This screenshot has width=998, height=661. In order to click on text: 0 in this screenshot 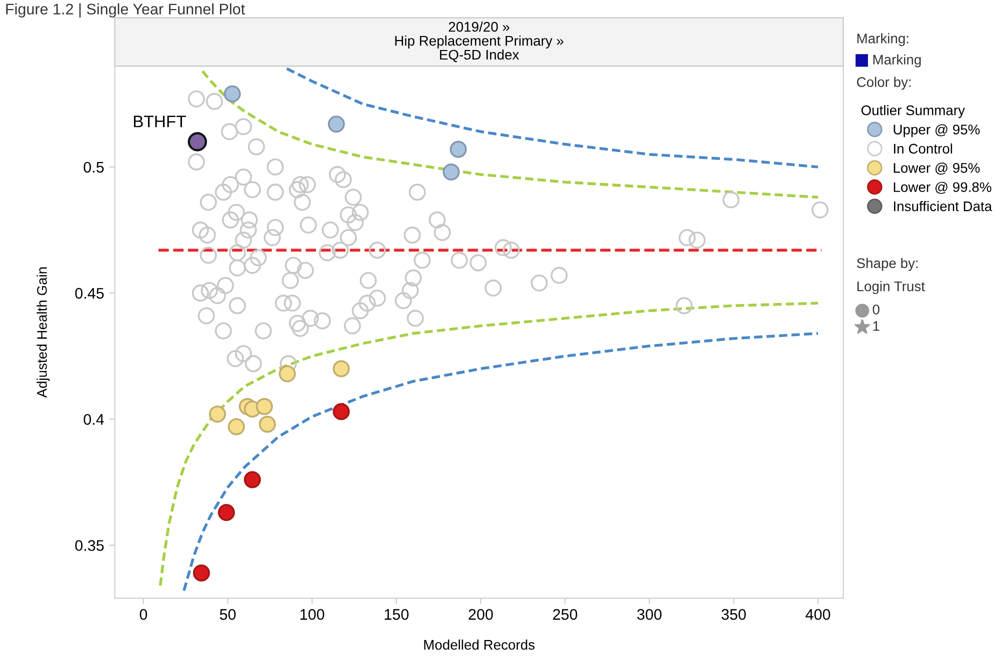, I will do `click(876, 309)`.